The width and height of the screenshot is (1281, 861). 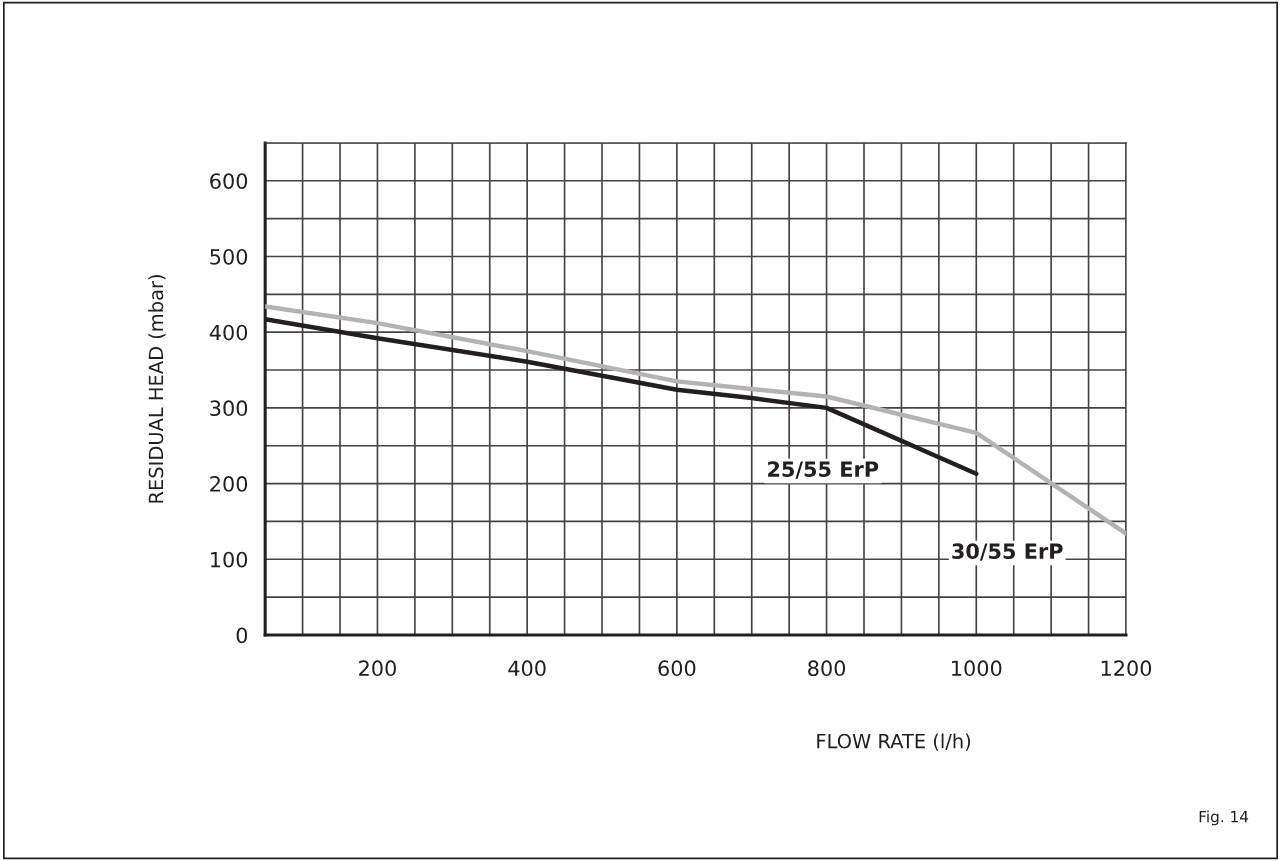 What do you see at coordinates (677, 668) in the screenshot?
I see `x-tick-label: 600` at bounding box center [677, 668].